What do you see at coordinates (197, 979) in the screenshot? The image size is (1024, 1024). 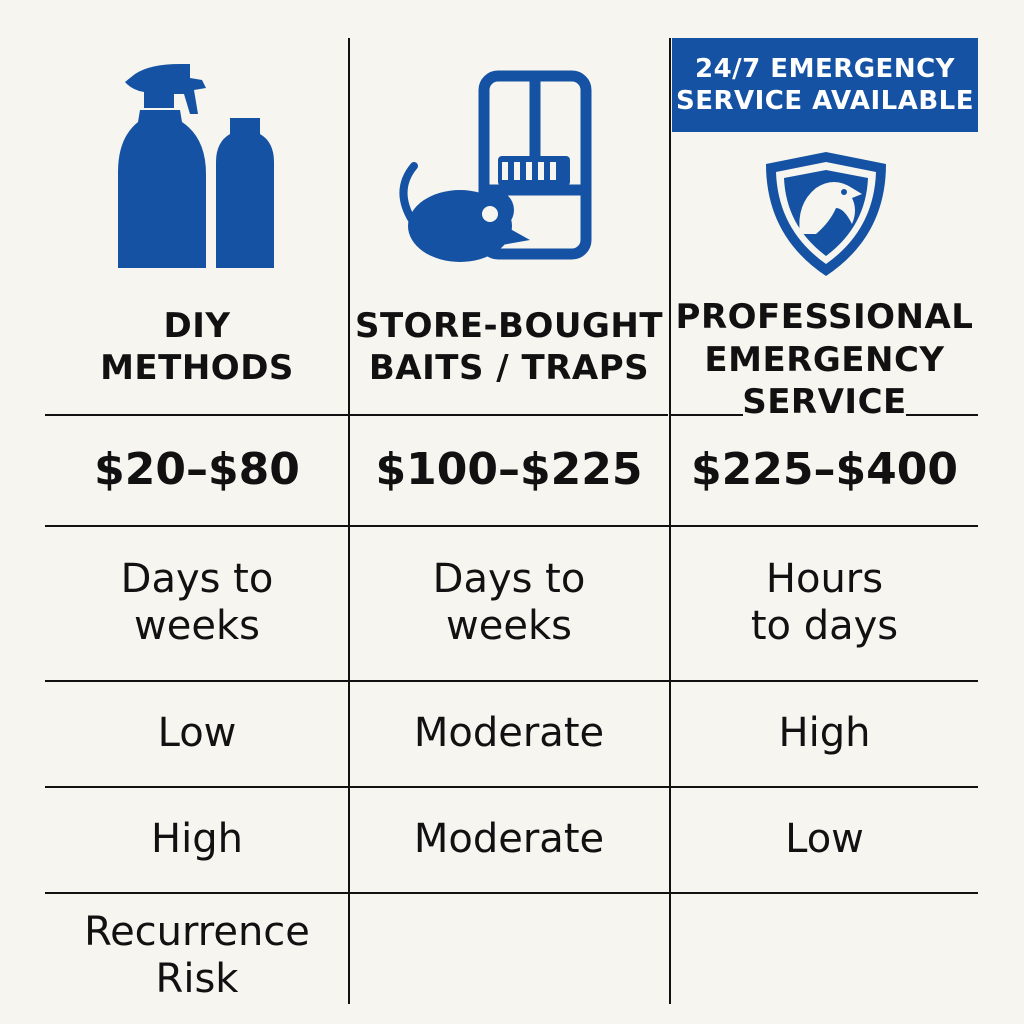 I see `recurrence-risk-label-line-2: Risk` at bounding box center [197, 979].